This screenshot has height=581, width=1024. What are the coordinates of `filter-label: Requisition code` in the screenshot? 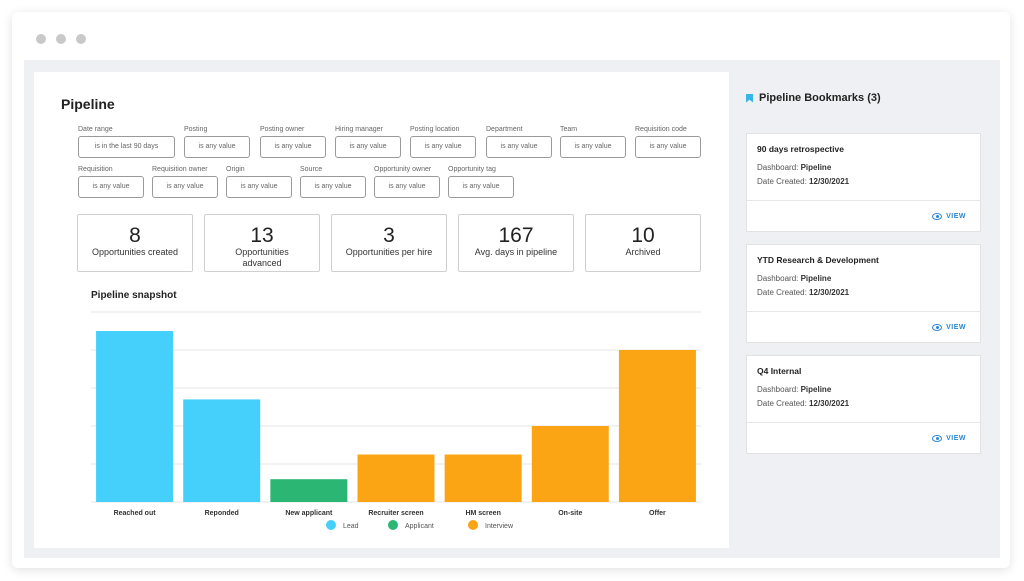 It's located at (661, 129).